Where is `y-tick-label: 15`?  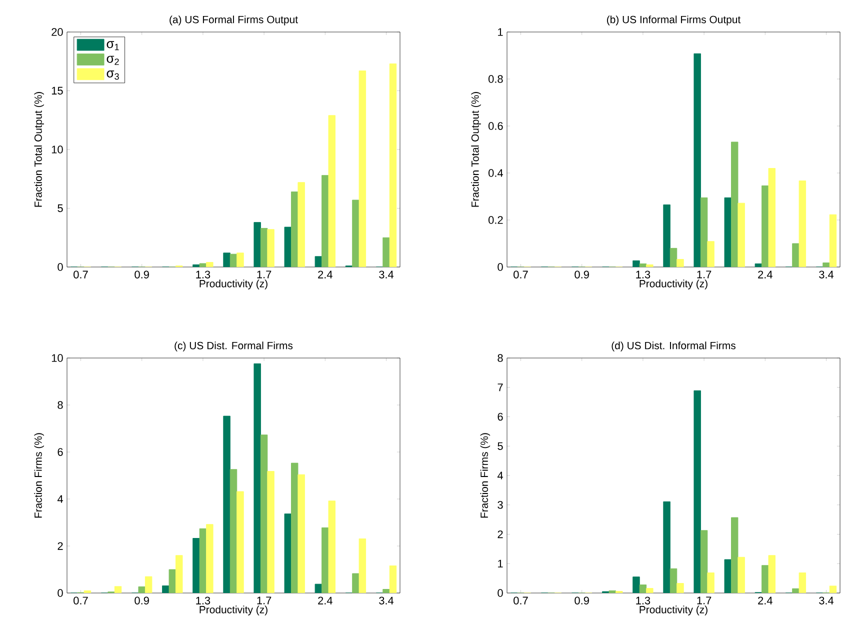 y-tick-label: 15 is located at coordinates (57, 90).